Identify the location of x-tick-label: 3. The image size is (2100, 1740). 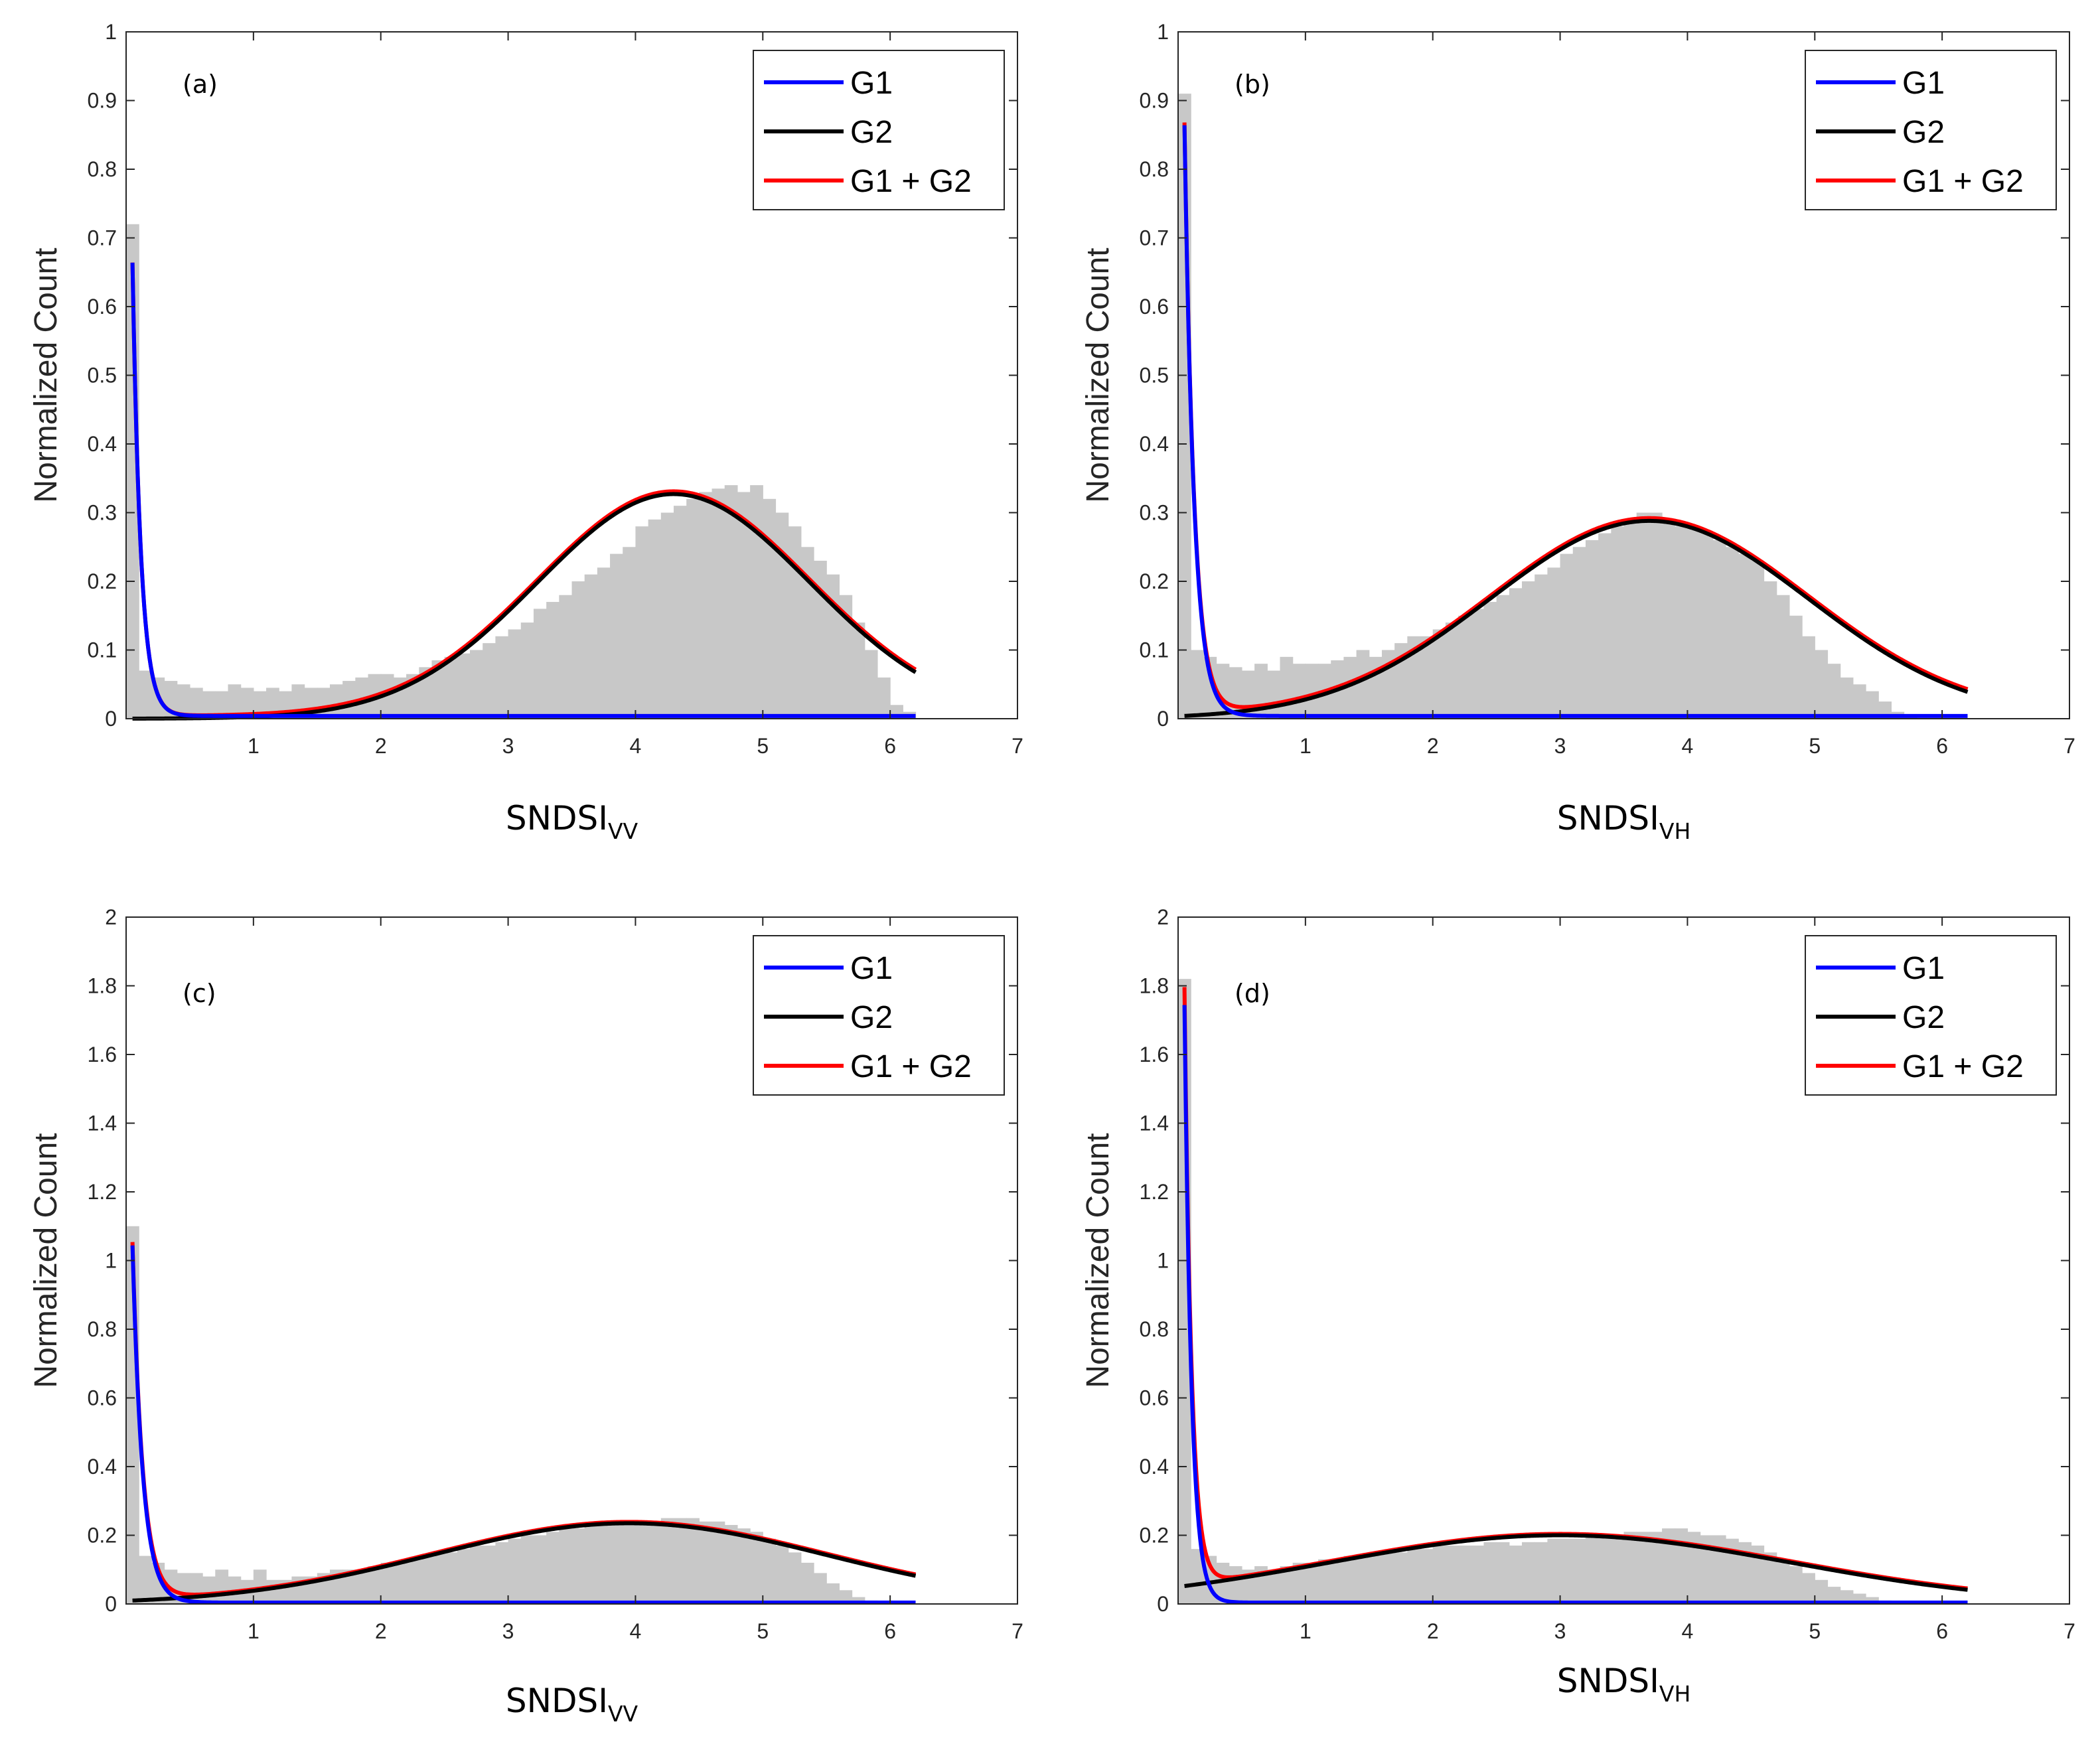
(508, 746).